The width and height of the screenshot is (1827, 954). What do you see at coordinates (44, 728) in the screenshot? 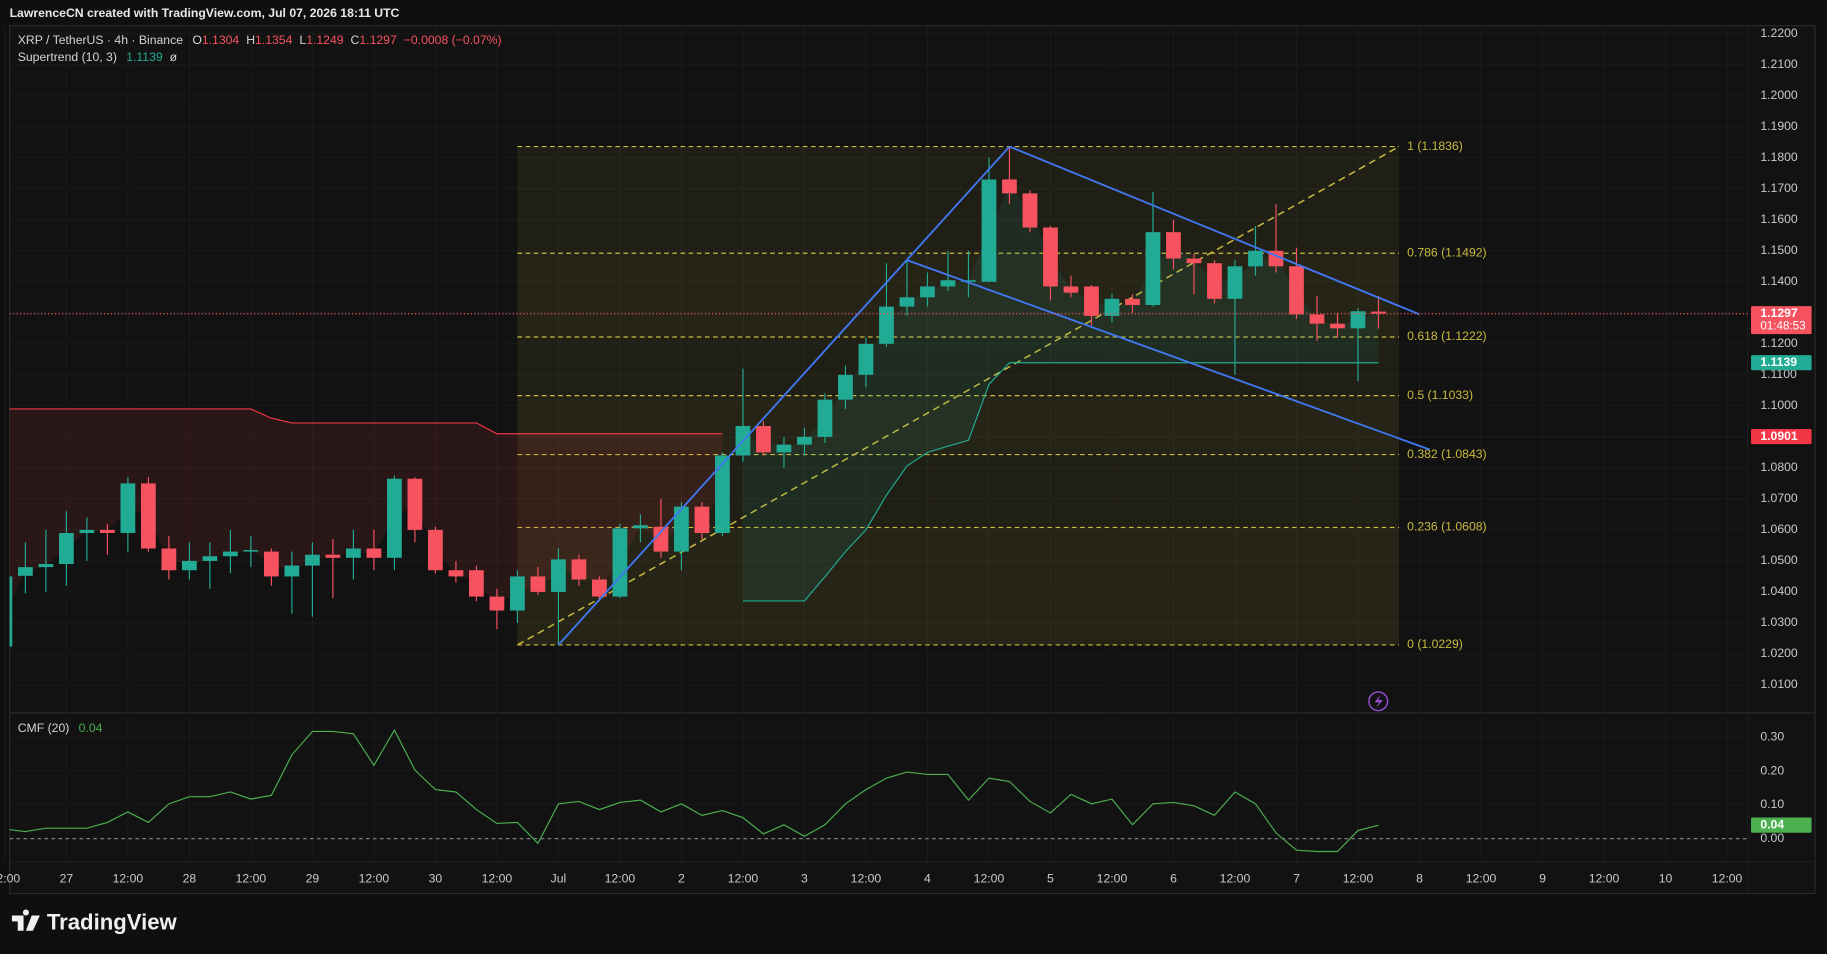
I see `cmf-name: CMF (20)` at bounding box center [44, 728].